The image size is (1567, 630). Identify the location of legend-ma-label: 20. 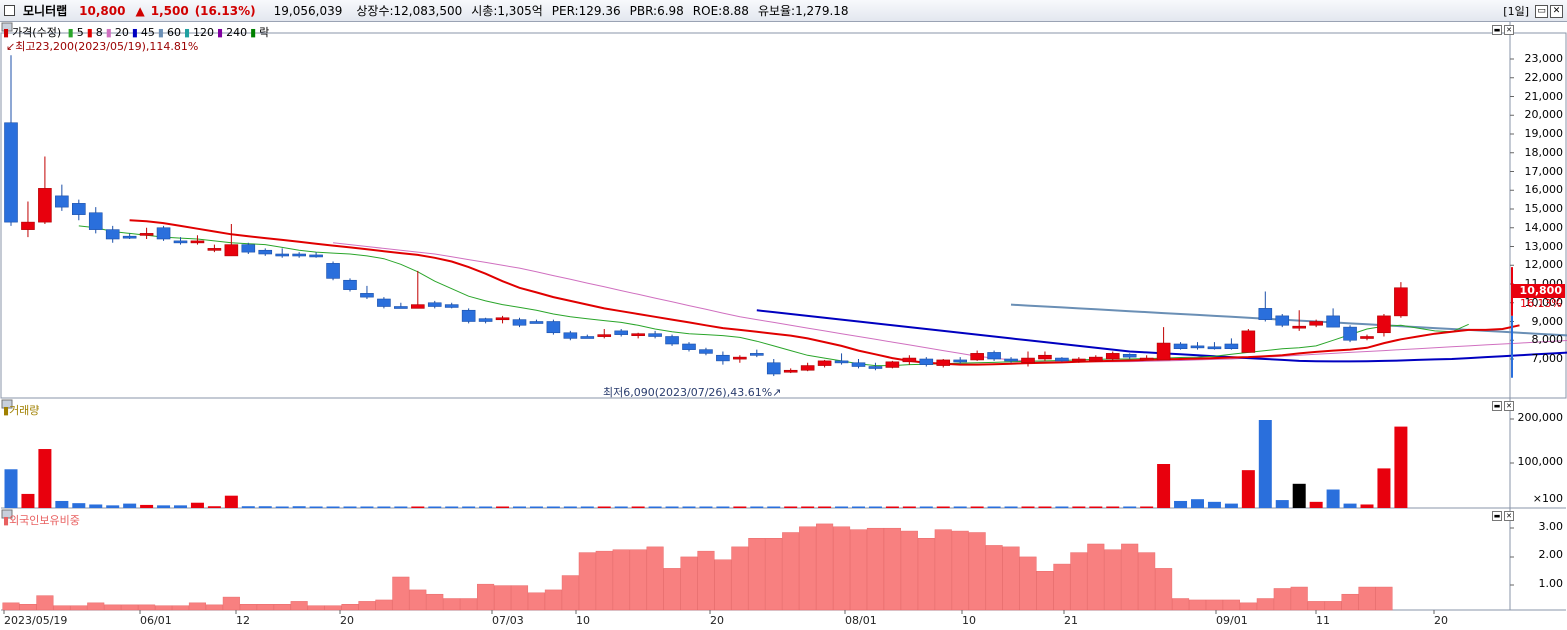
(121, 32).